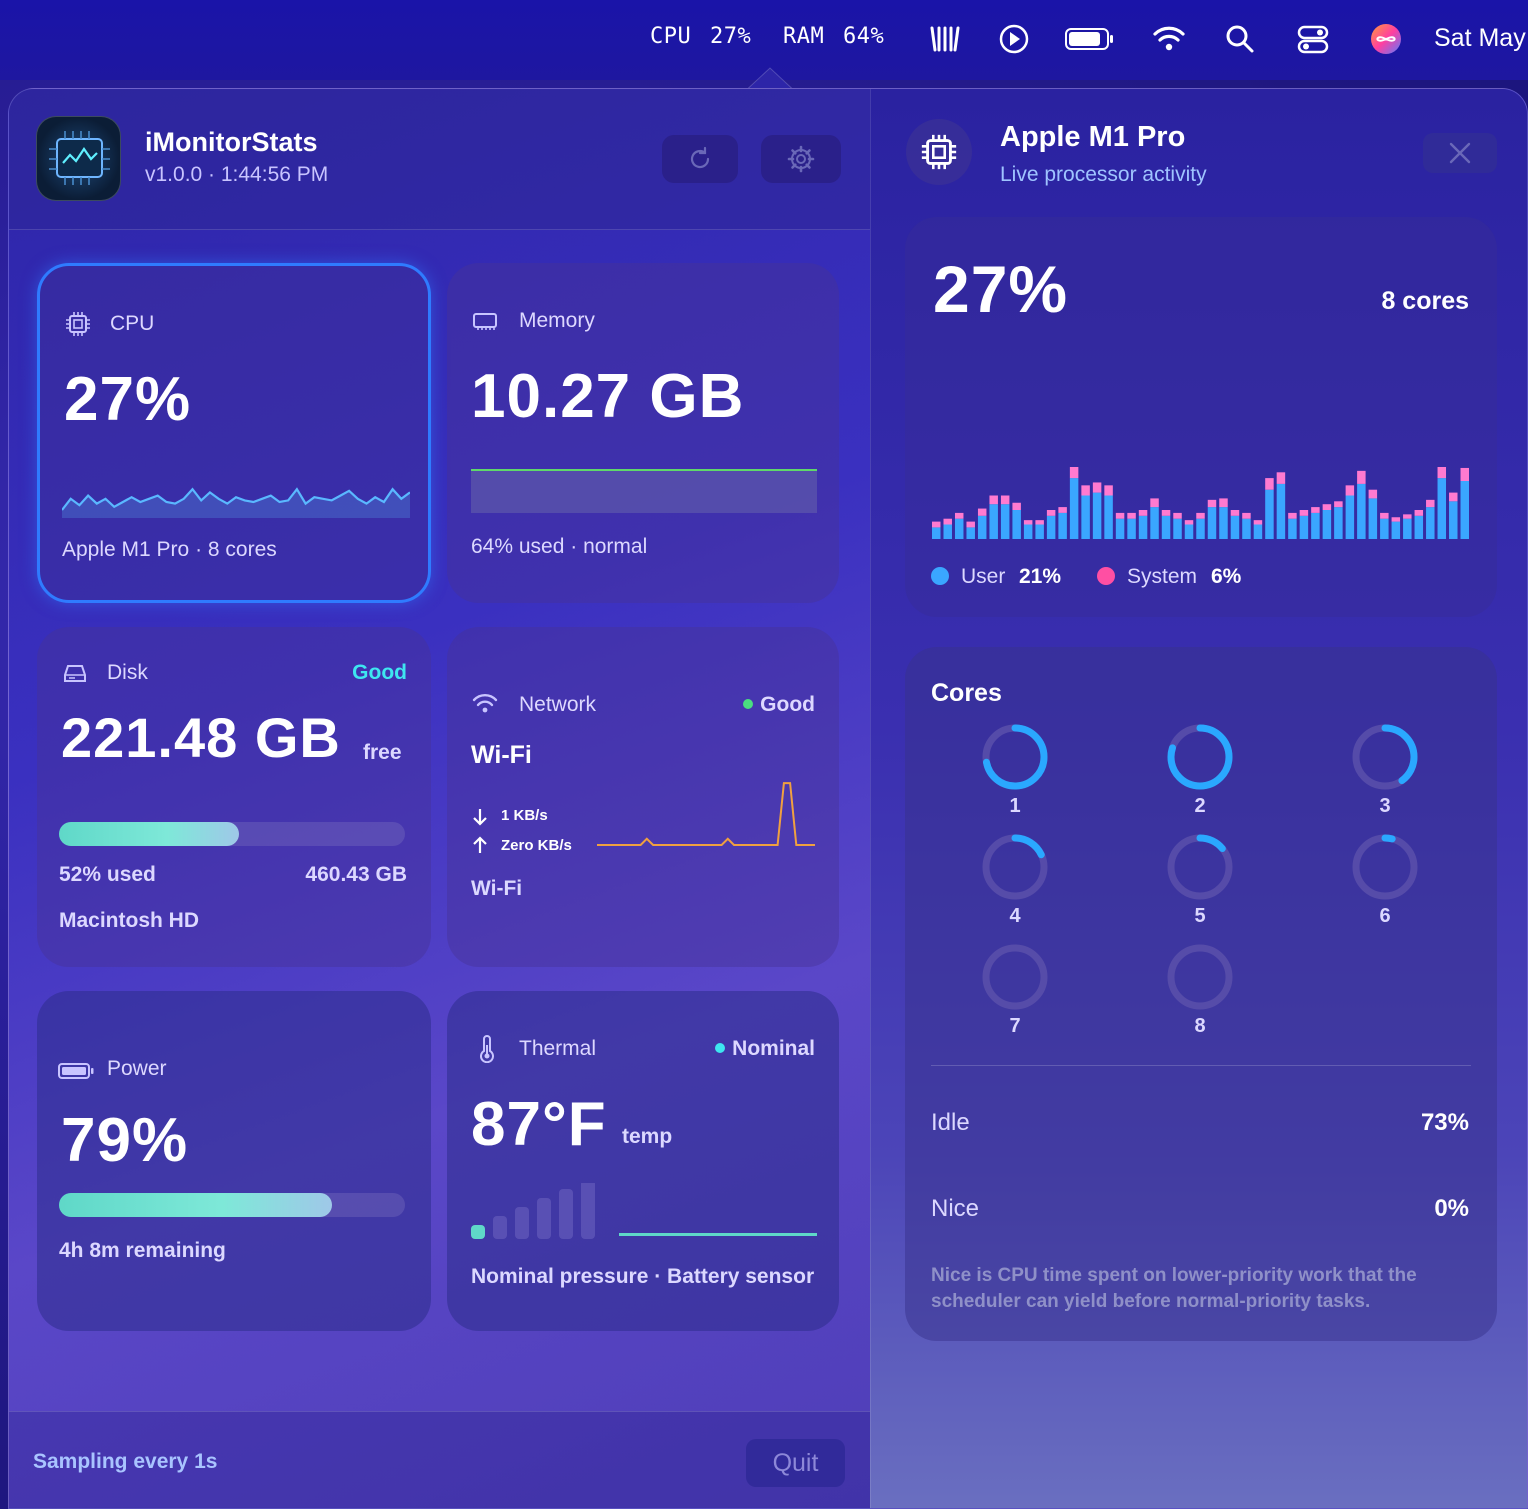 The height and width of the screenshot is (1509, 1528). Describe the element at coordinates (128, 399) in the screenshot. I see `cpu-value: 27%` at that location.